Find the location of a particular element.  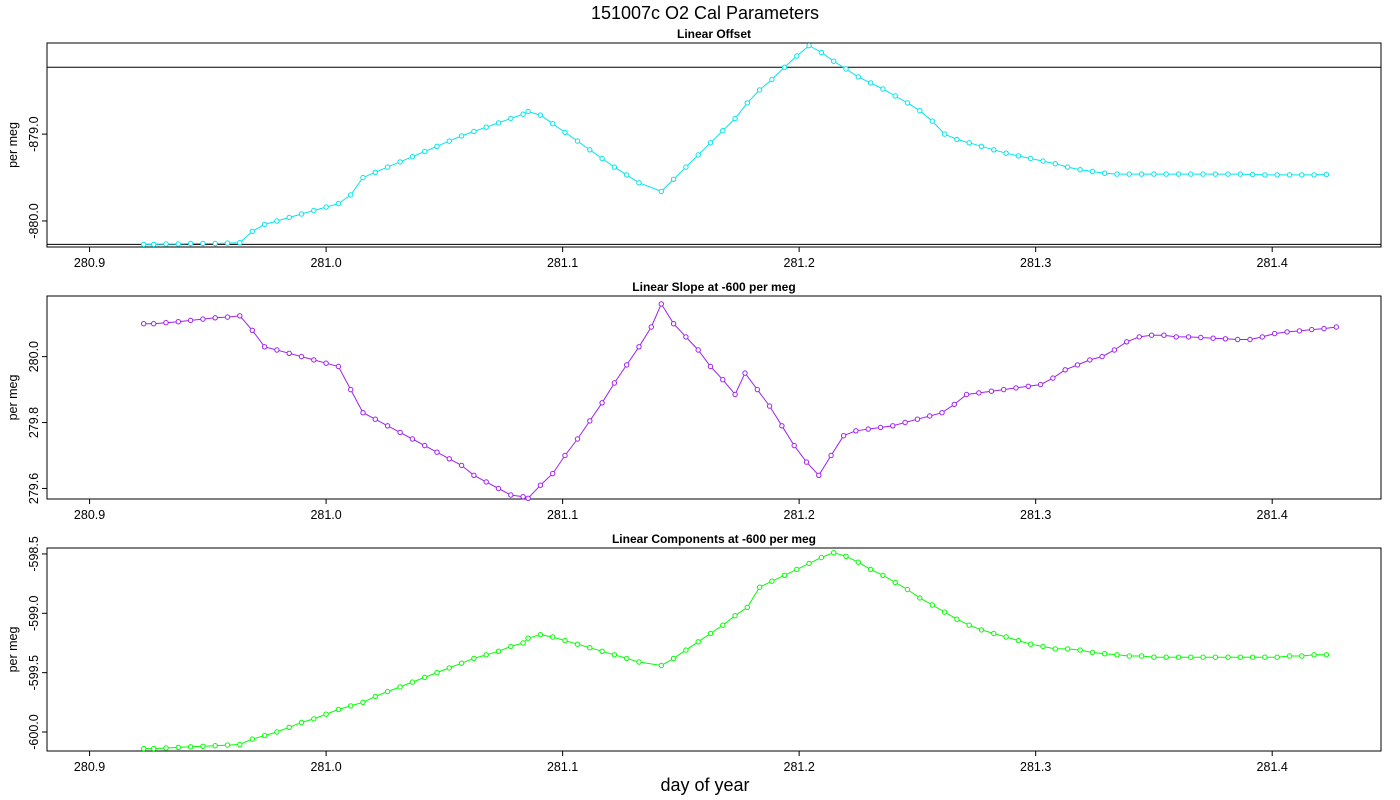

y-tick-label: -599.0 is located at coordinates (34, 613).